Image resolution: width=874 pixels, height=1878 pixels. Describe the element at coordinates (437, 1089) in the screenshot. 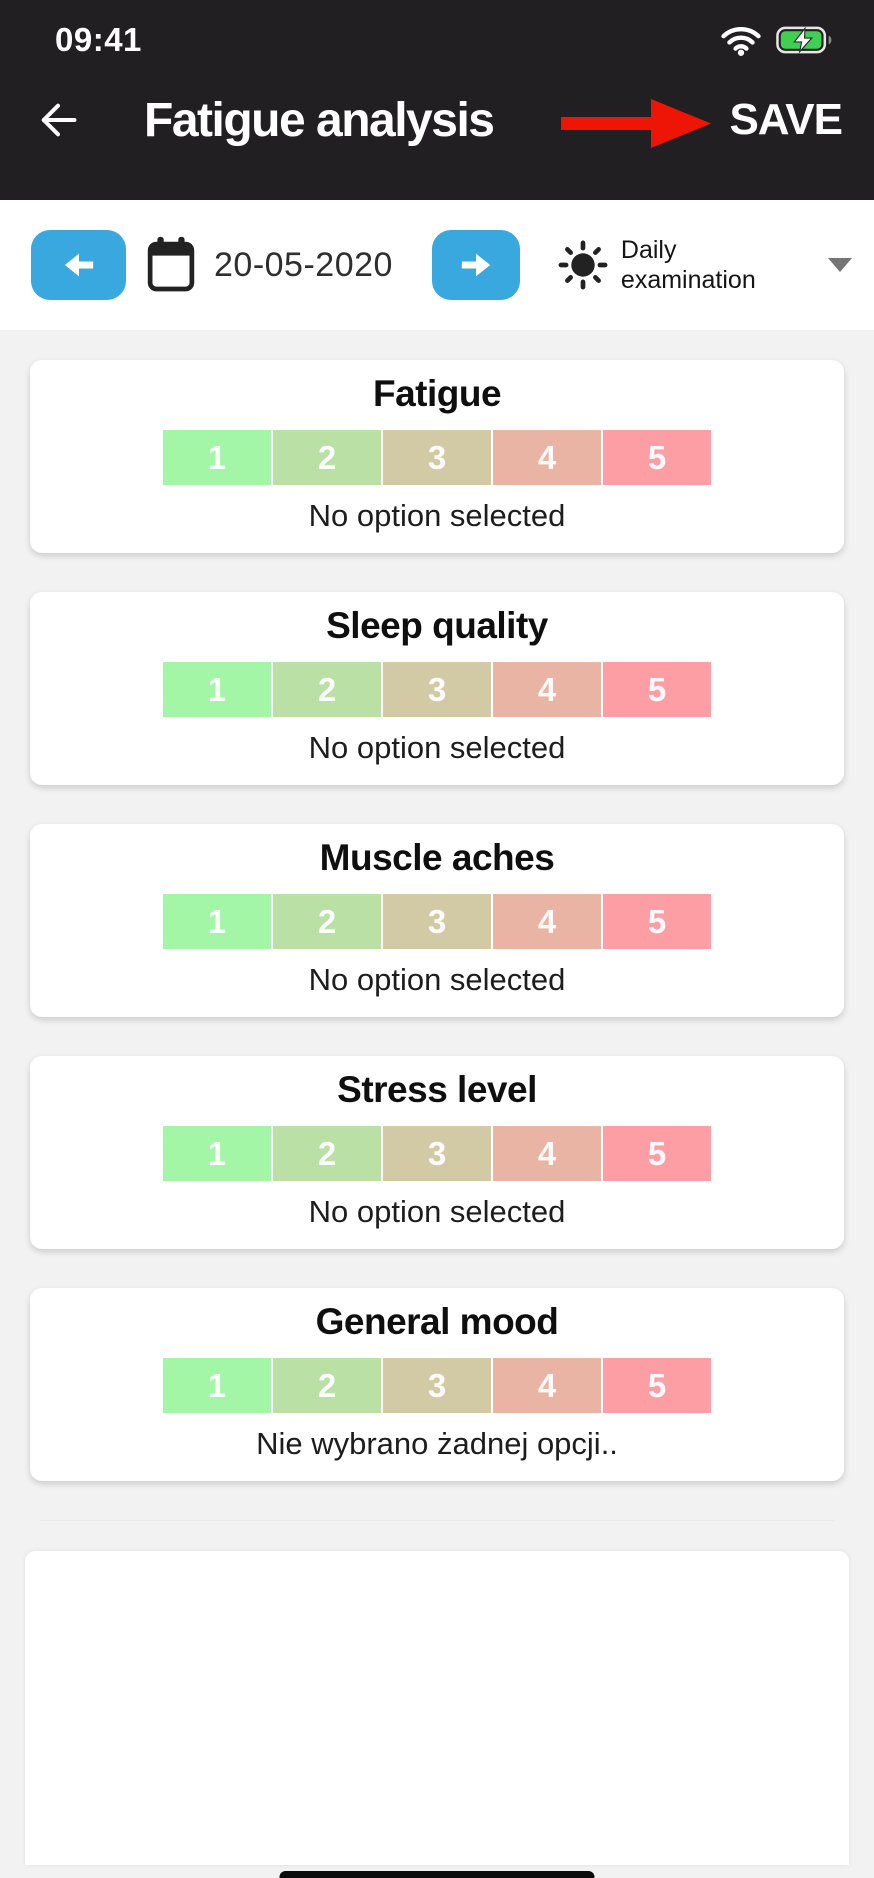

I see `card-title: Stress level` at that location.